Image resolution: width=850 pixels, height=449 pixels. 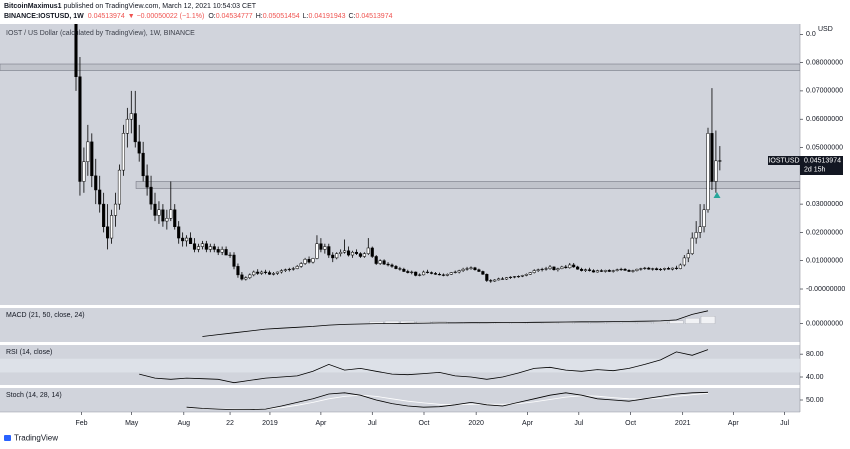 I want to click on o-label: O:, so click(x=211, y=16).